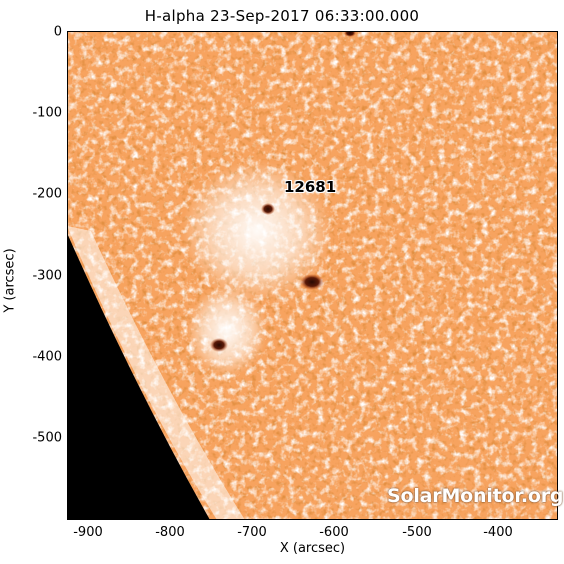  I want to click on watermark: SolarMonitor.org, so click(475, 496).